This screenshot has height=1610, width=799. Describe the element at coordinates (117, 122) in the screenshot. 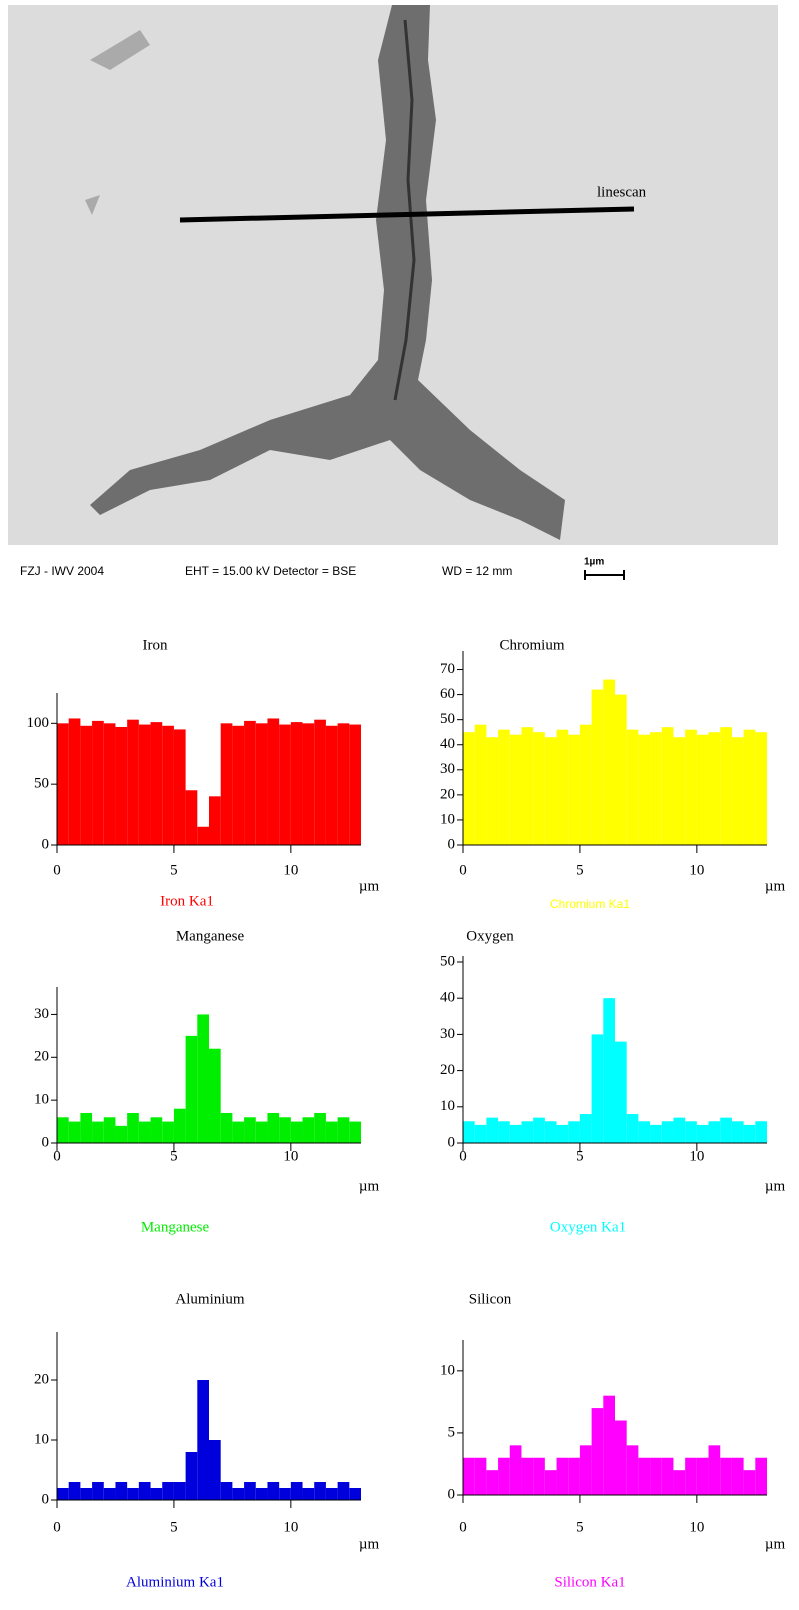

I see `sem-particles` at that location.